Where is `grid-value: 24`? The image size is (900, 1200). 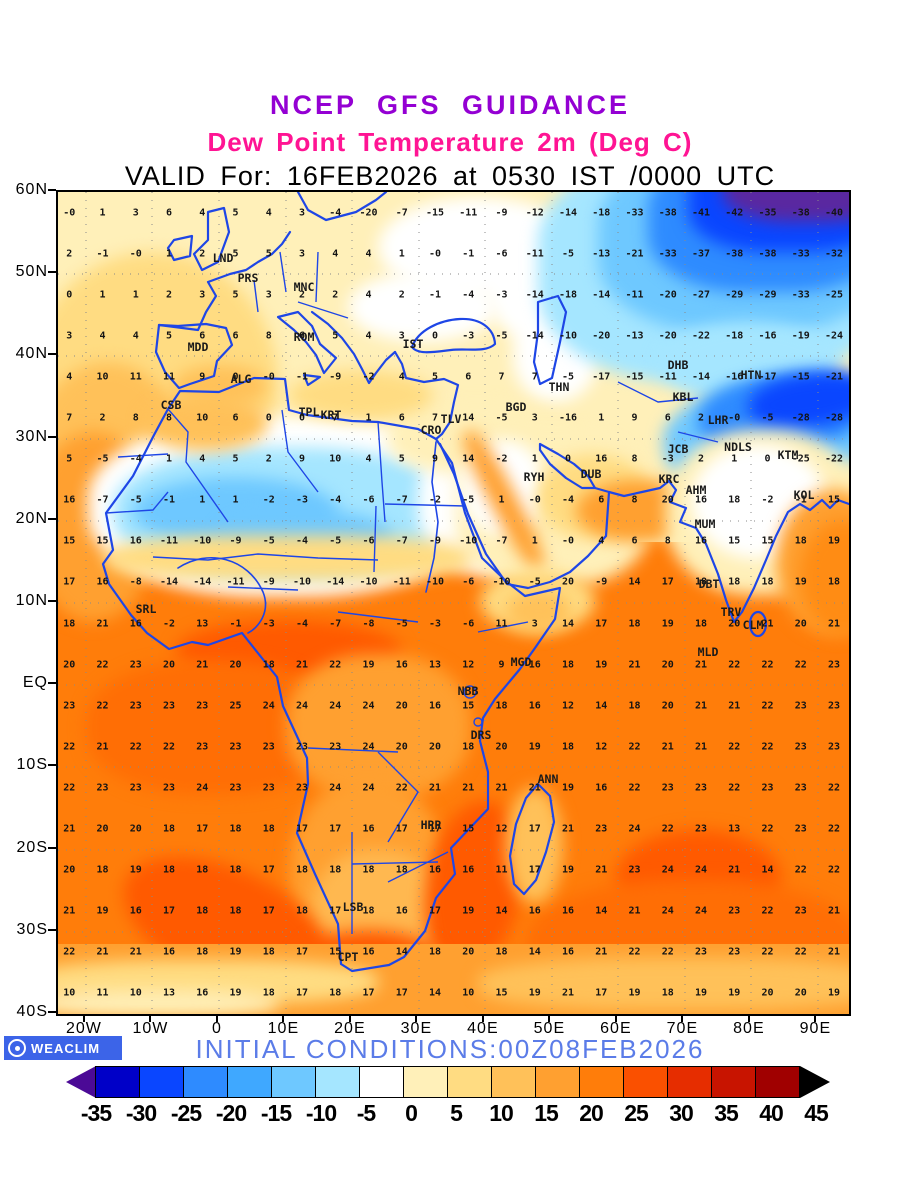
grid-value: 24 is located at coordinates (634, 829).